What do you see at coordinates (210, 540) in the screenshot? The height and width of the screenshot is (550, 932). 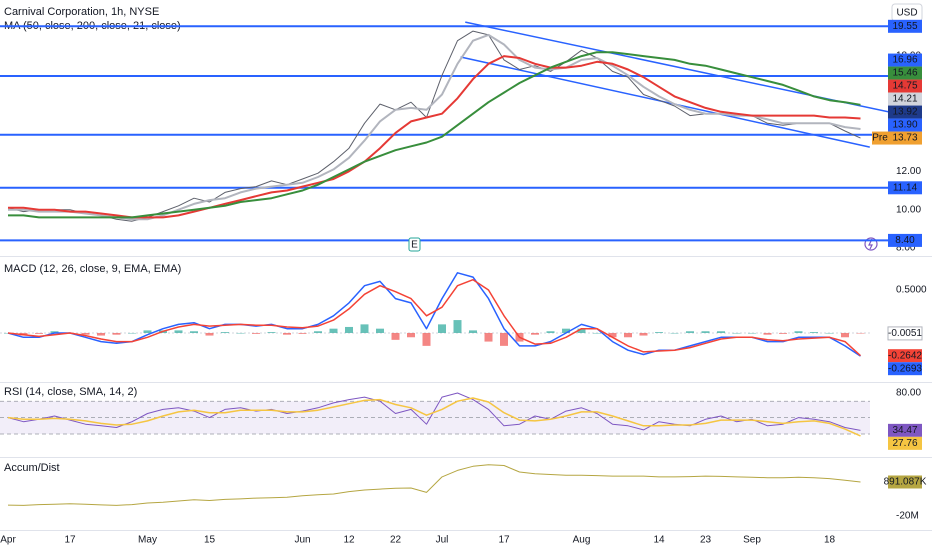 I see `x-tick-label: 15` at bounding box center [210, 540].